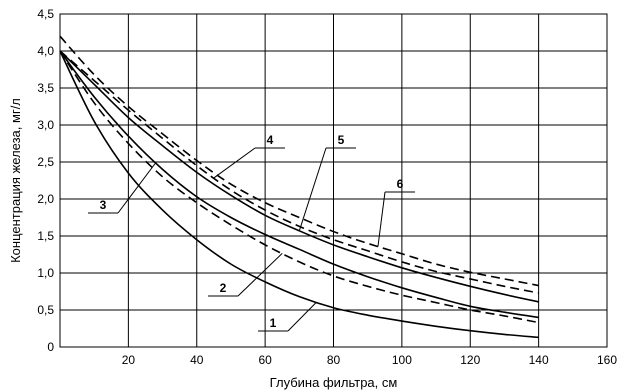 The image size is (625, 392). What do you see at coordinates (45, 162) in the screenshot?
I see `y-tick-label: 2,5` at bounding box center [45, 162].